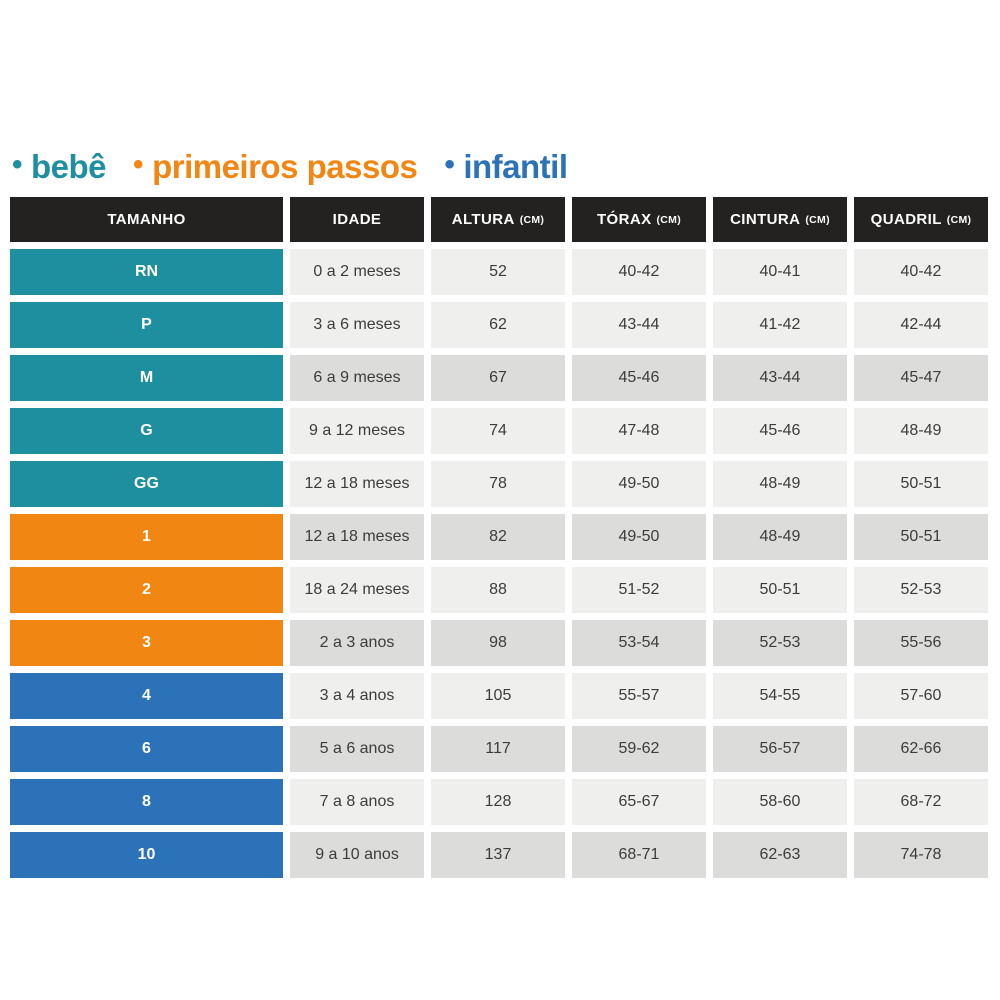 The height and width of the screenshot is (1000, 1000). I want to click on idade-cell: 7 a 8 anos, so click(357, 802).